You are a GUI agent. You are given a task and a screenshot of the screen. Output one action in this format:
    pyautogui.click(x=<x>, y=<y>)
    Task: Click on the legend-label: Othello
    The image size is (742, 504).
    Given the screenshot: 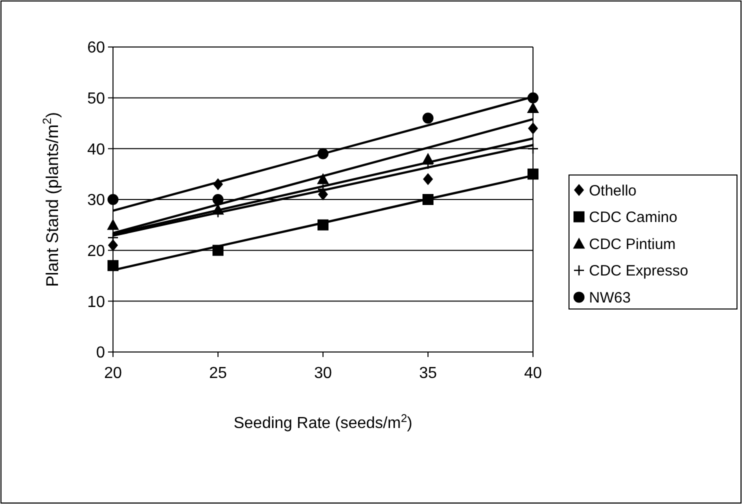 What is the action you would take?
    pyautogui.click(x=613, y=191)
    